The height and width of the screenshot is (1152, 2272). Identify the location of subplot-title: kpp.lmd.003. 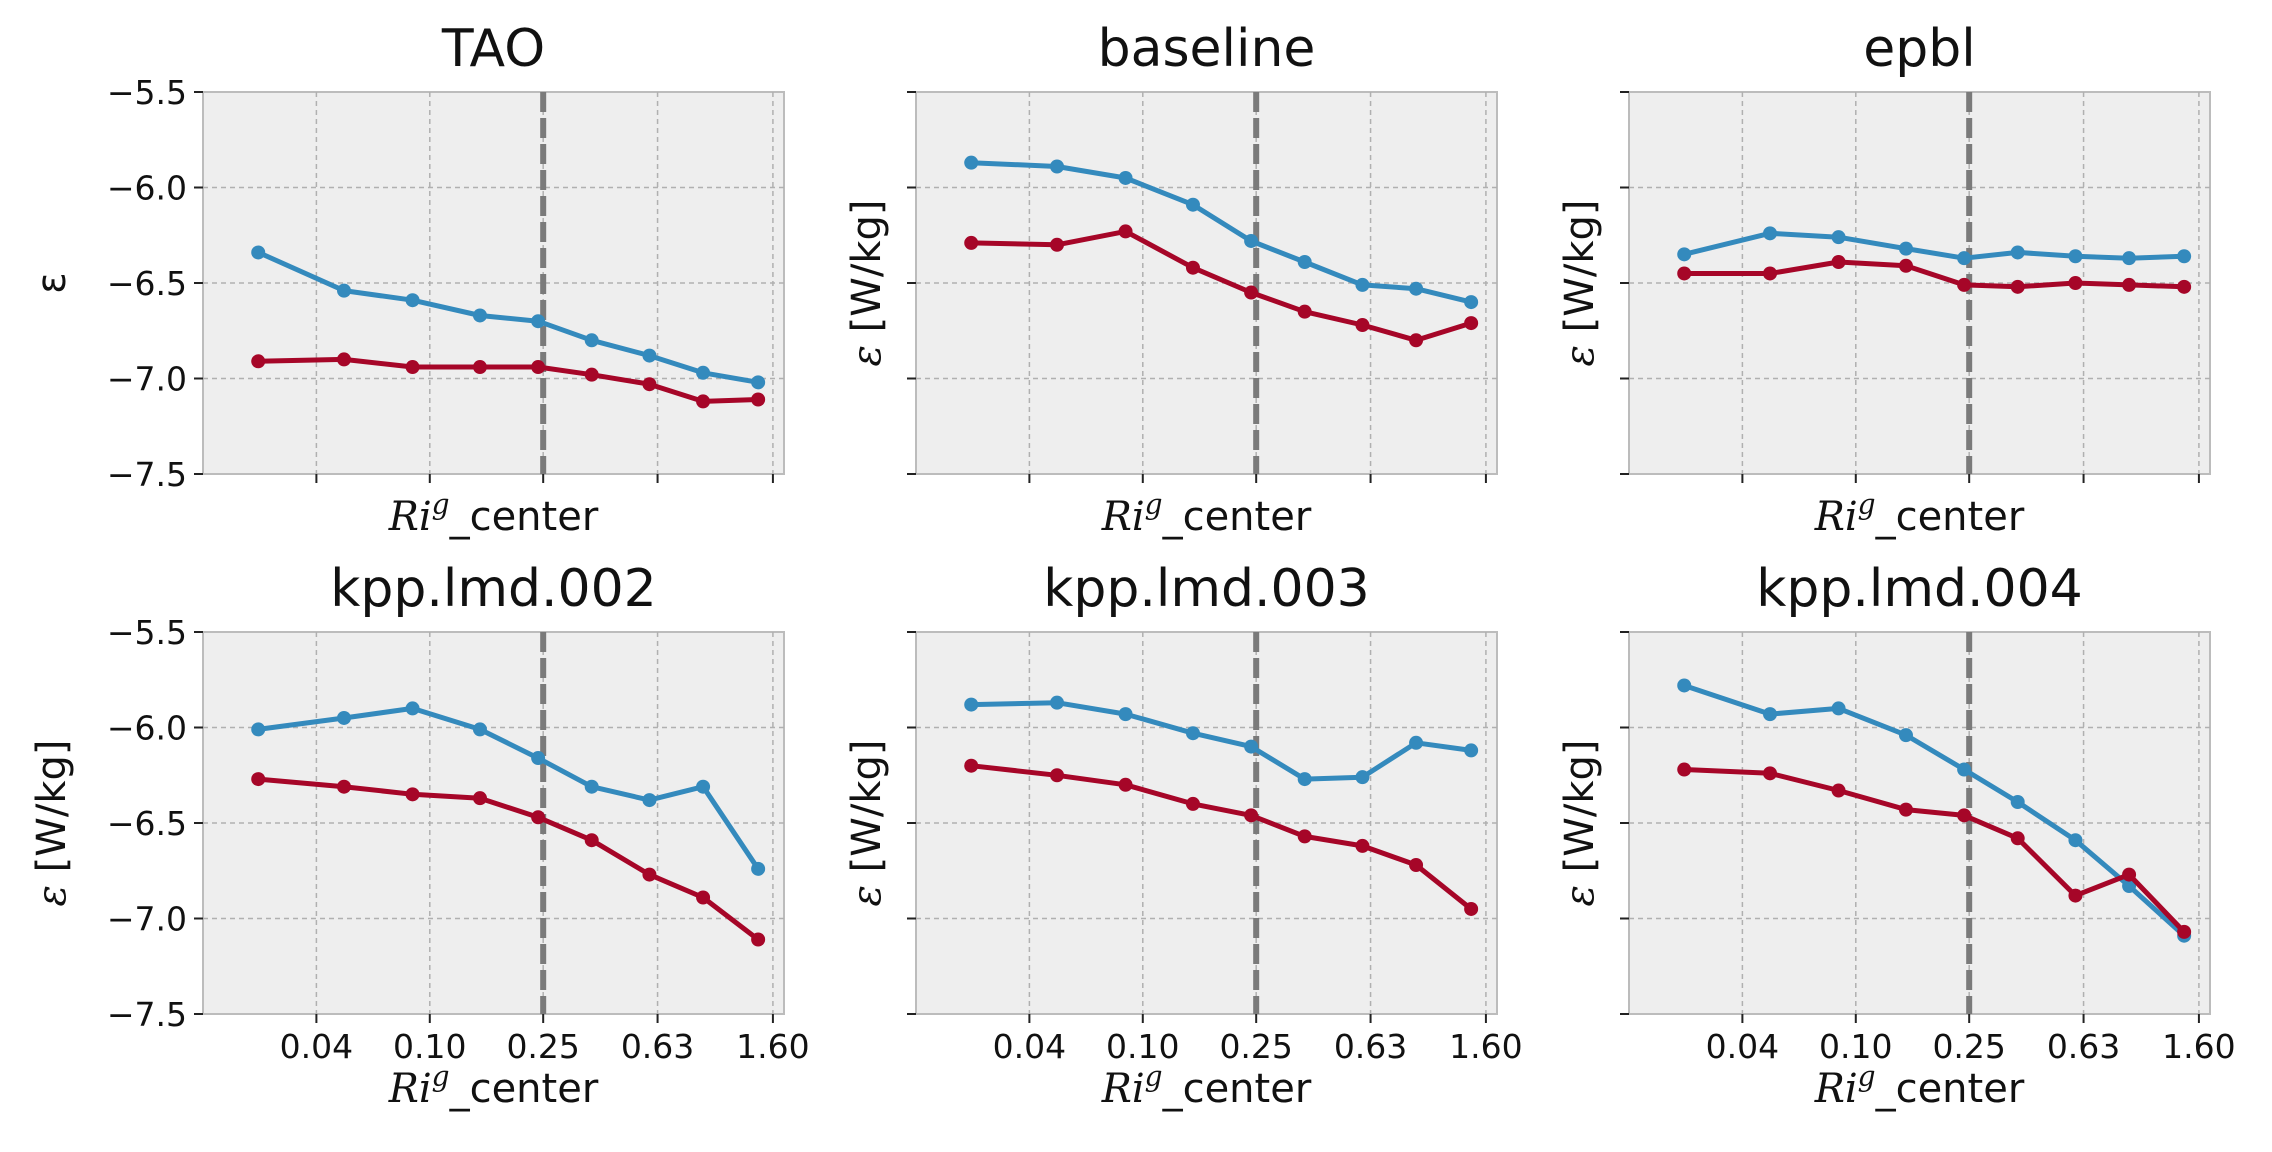
(1206, 589).